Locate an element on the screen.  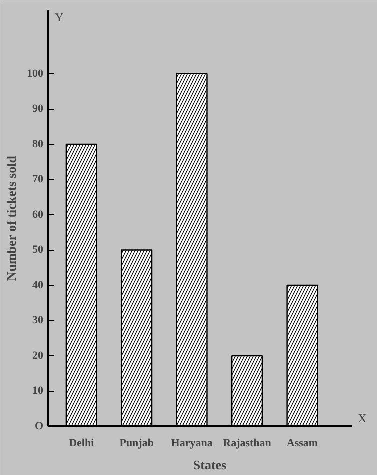
y-axis-title: Number of tickets sold is located at coordinates (11, 218).